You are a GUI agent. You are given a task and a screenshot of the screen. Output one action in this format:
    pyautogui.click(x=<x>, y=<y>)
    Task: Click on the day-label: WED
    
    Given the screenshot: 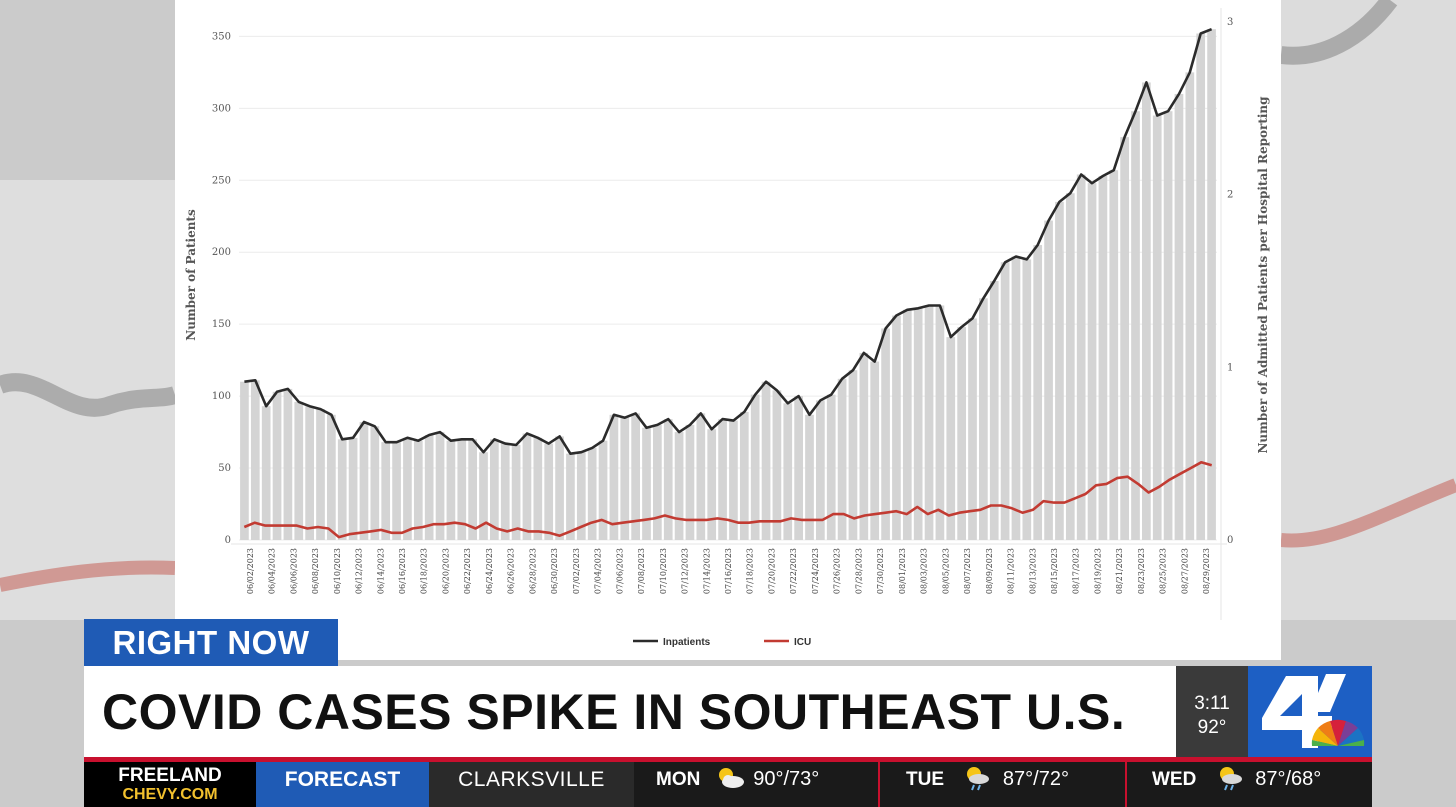 What is the action you would take?
    pyautogui.click(x=1174, y=779)
    